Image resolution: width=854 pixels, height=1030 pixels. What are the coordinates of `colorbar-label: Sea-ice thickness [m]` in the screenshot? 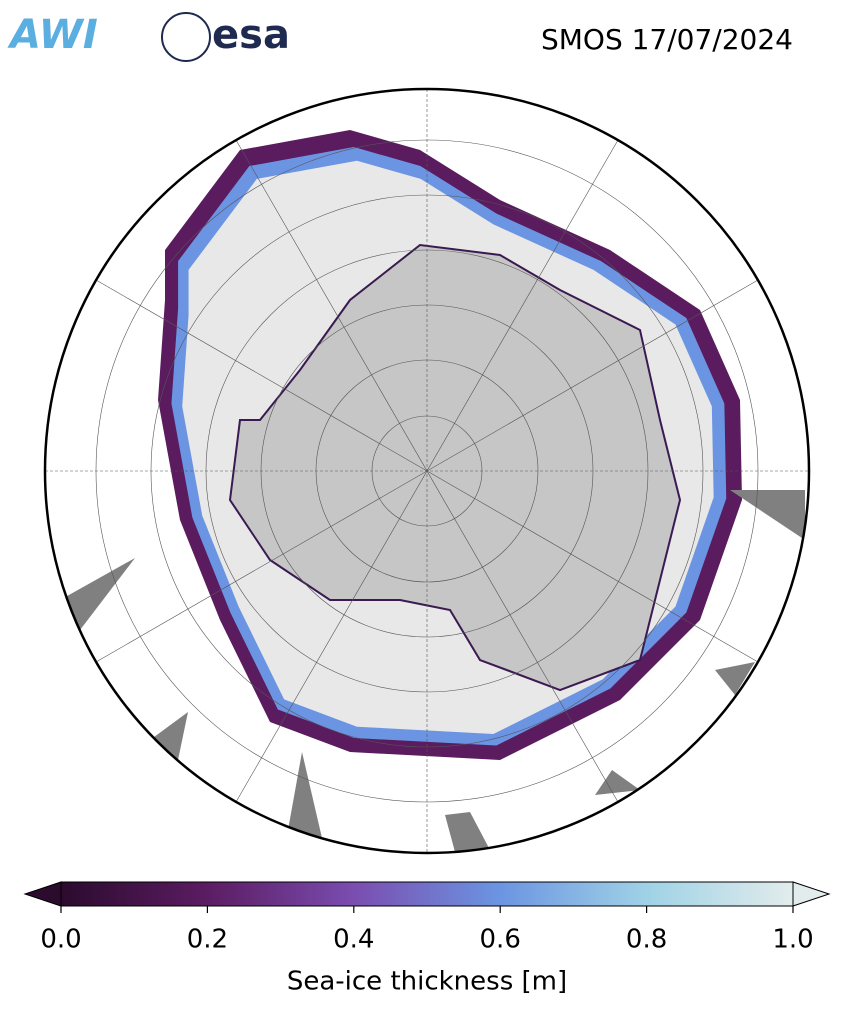 It's located at (427, 982).